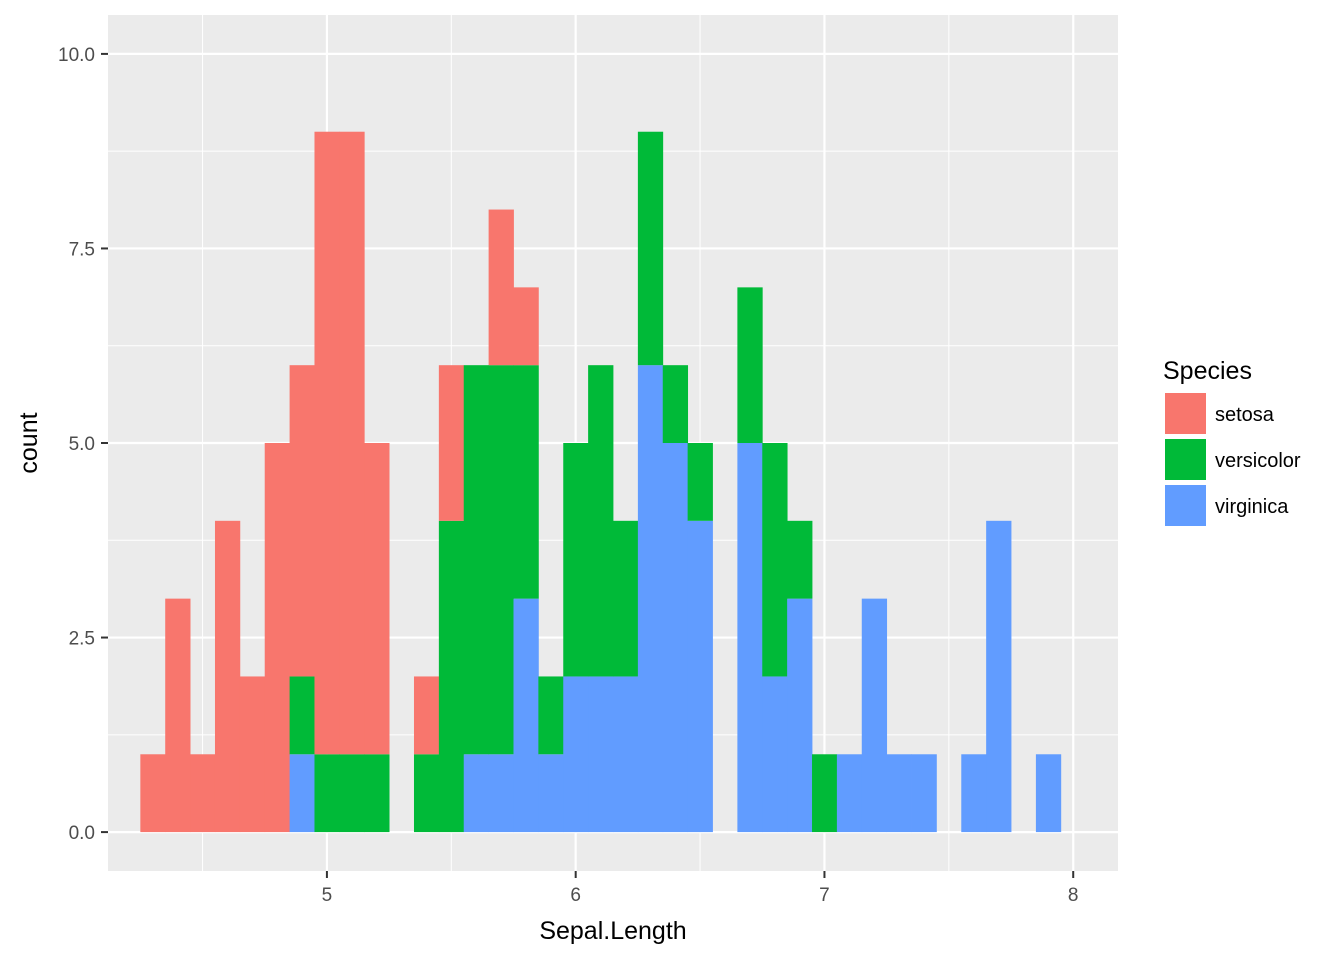  I want to click on x-tick-label: 5, so click(327, 895).